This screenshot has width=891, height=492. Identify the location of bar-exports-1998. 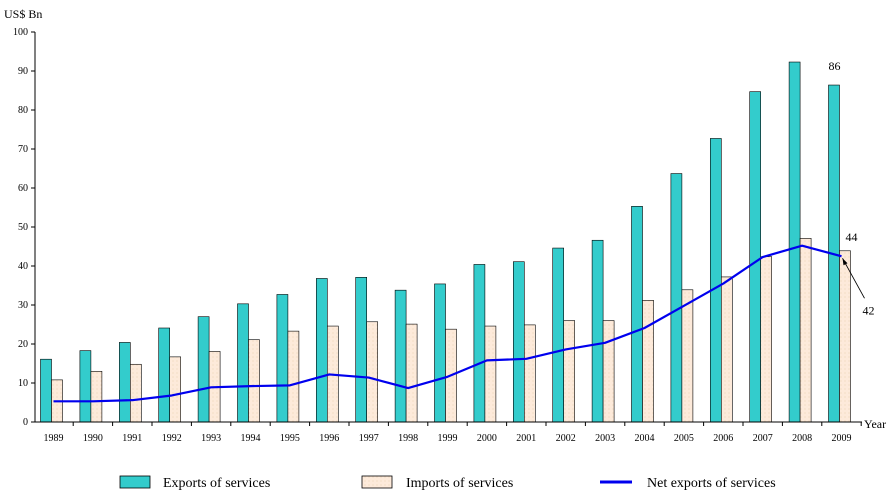
(400, 356).